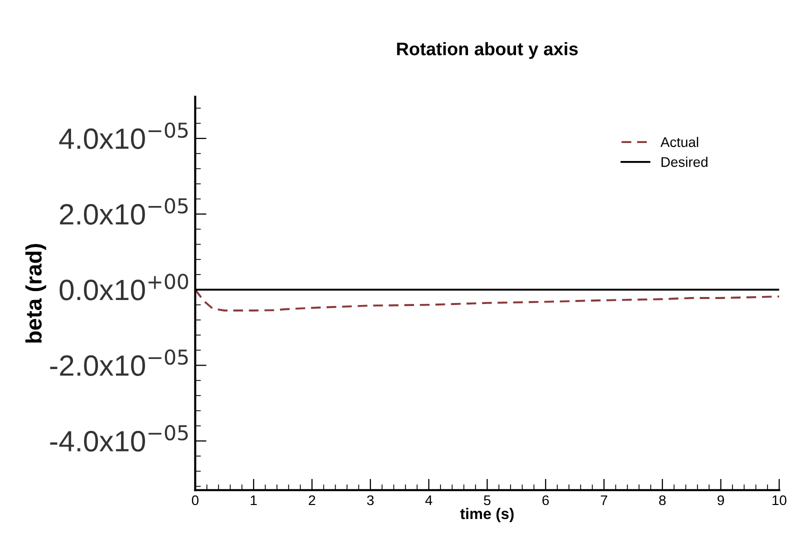  Describe the element at coordinates (487, 300) in the screenshot. I see `line-series` at that location.